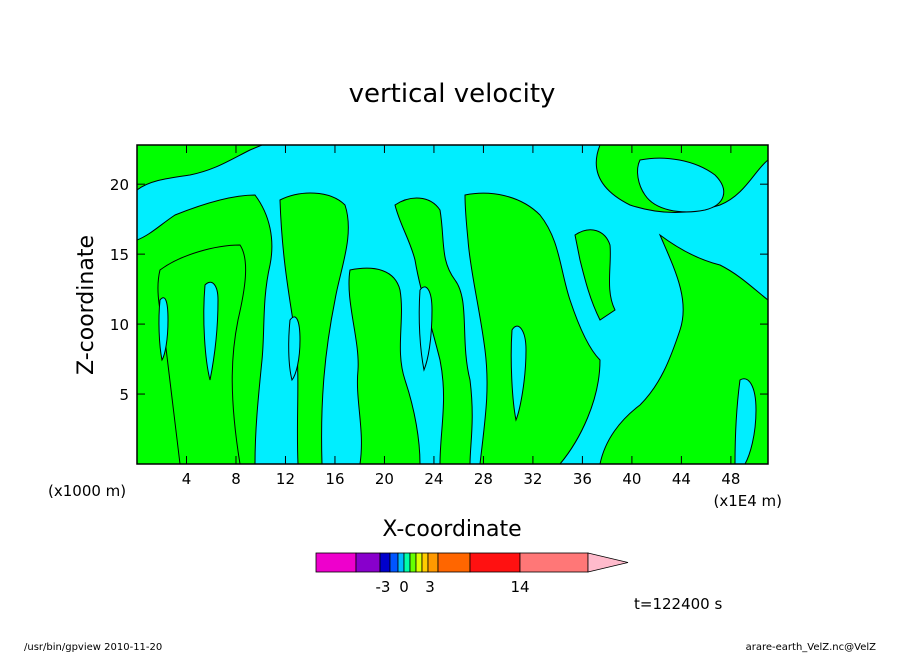 Image resolution: width=904 pixels, height=654 pixels. Describe the element at coordinates (285, 479) in the screenshot. I see `x-tick-label: 12` at that location.